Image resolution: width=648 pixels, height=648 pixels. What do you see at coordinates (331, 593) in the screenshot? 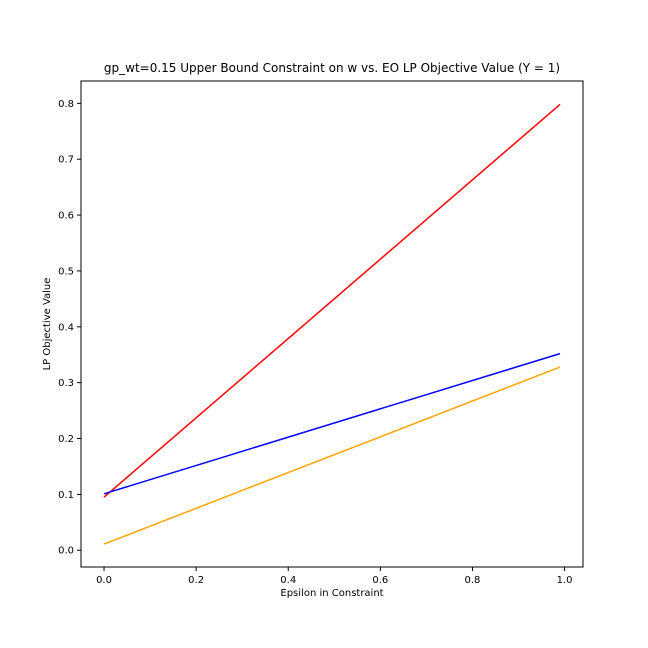
I see `x-axis-label: Epsilon in Constraint` at bounding box center [331, 593].